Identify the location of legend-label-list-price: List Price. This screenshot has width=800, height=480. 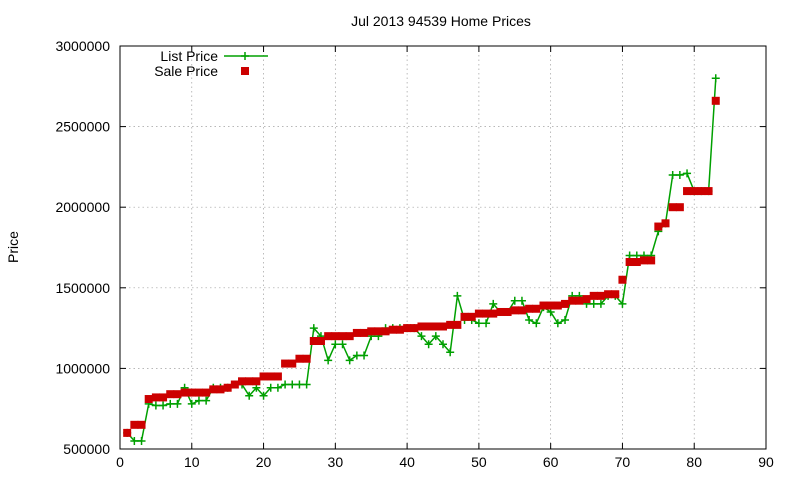
(189, 56).